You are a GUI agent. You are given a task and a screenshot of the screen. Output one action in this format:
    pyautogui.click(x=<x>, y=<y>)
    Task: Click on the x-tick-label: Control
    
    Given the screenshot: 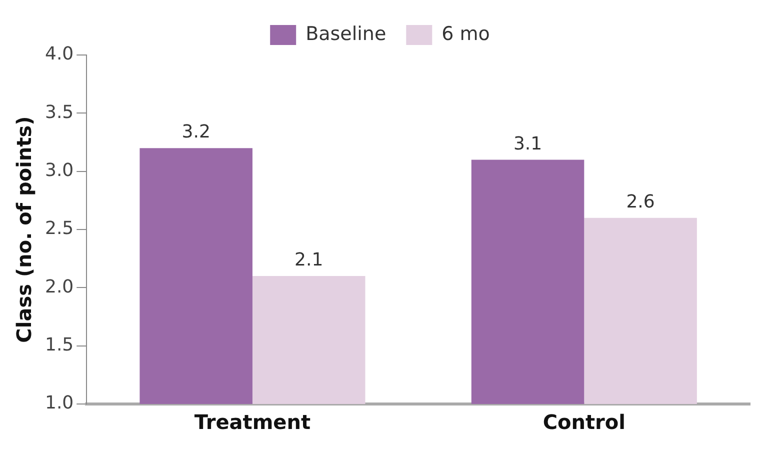 What is the action you would take?
    pyautogui.click(x=584, y=422)
    